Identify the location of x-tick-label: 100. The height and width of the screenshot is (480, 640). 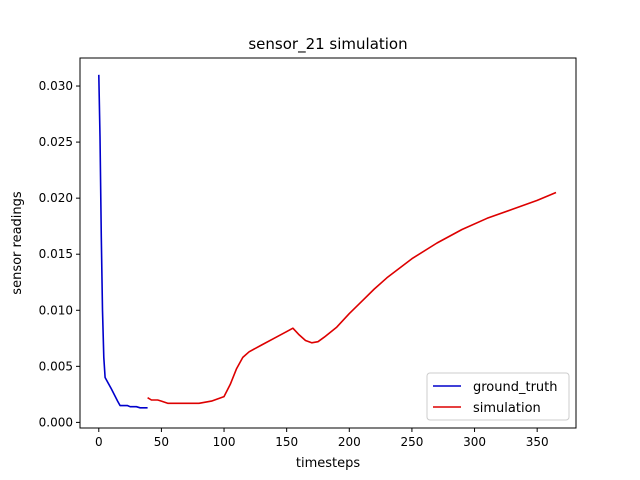
(224, 442).